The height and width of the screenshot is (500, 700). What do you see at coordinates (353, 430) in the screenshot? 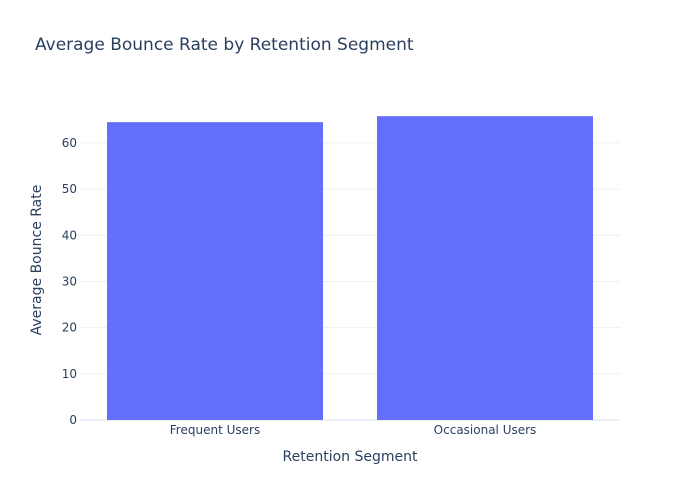
I see `x-axis-ticks: Frequent Users Occasional Users` at bounding box center [353, 430].